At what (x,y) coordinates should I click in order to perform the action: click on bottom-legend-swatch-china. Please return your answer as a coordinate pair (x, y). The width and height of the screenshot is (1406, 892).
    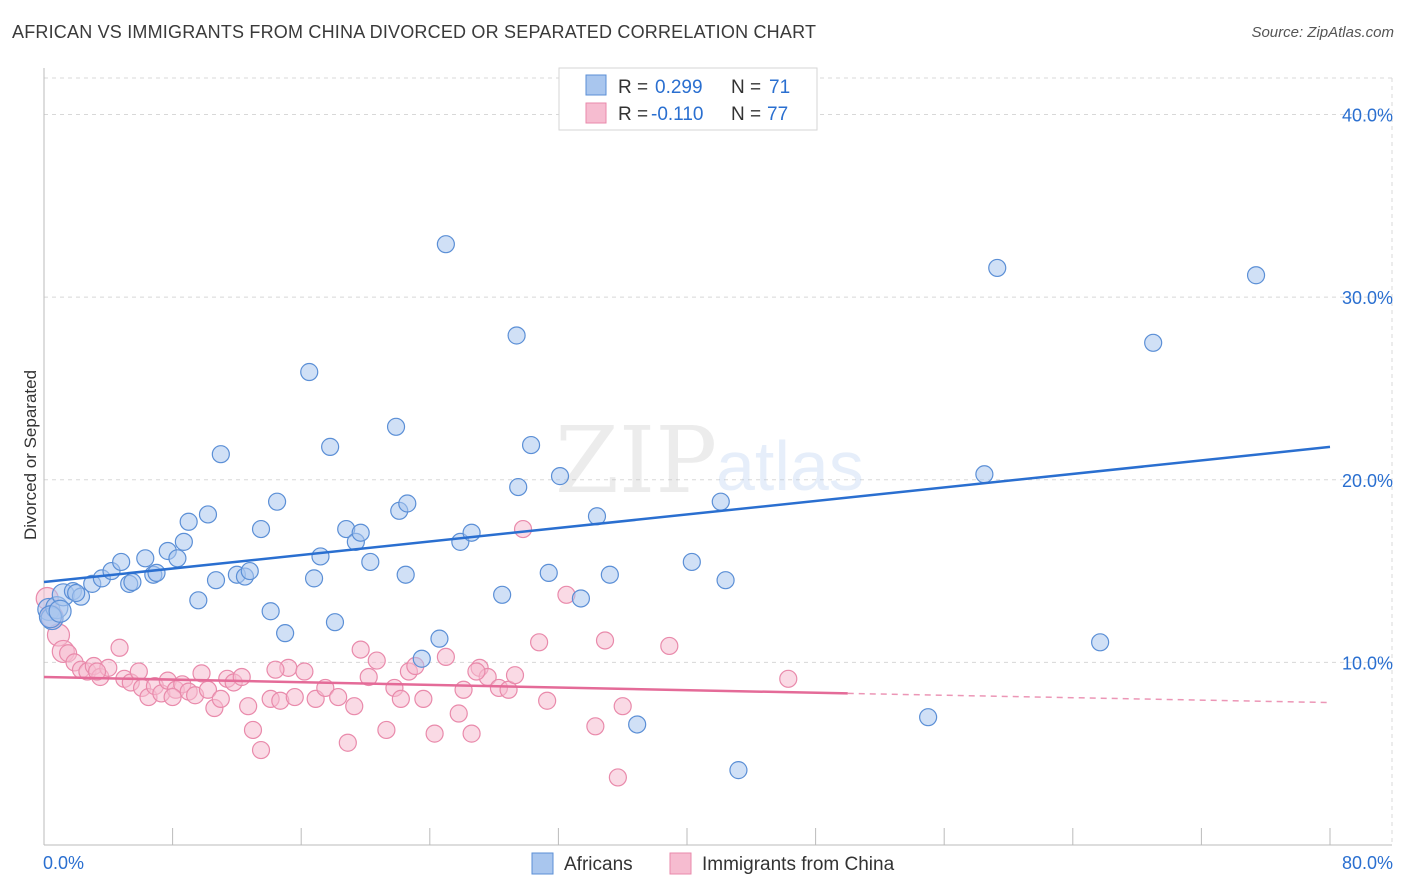
    Looking at the image, I should click on (680, 863).